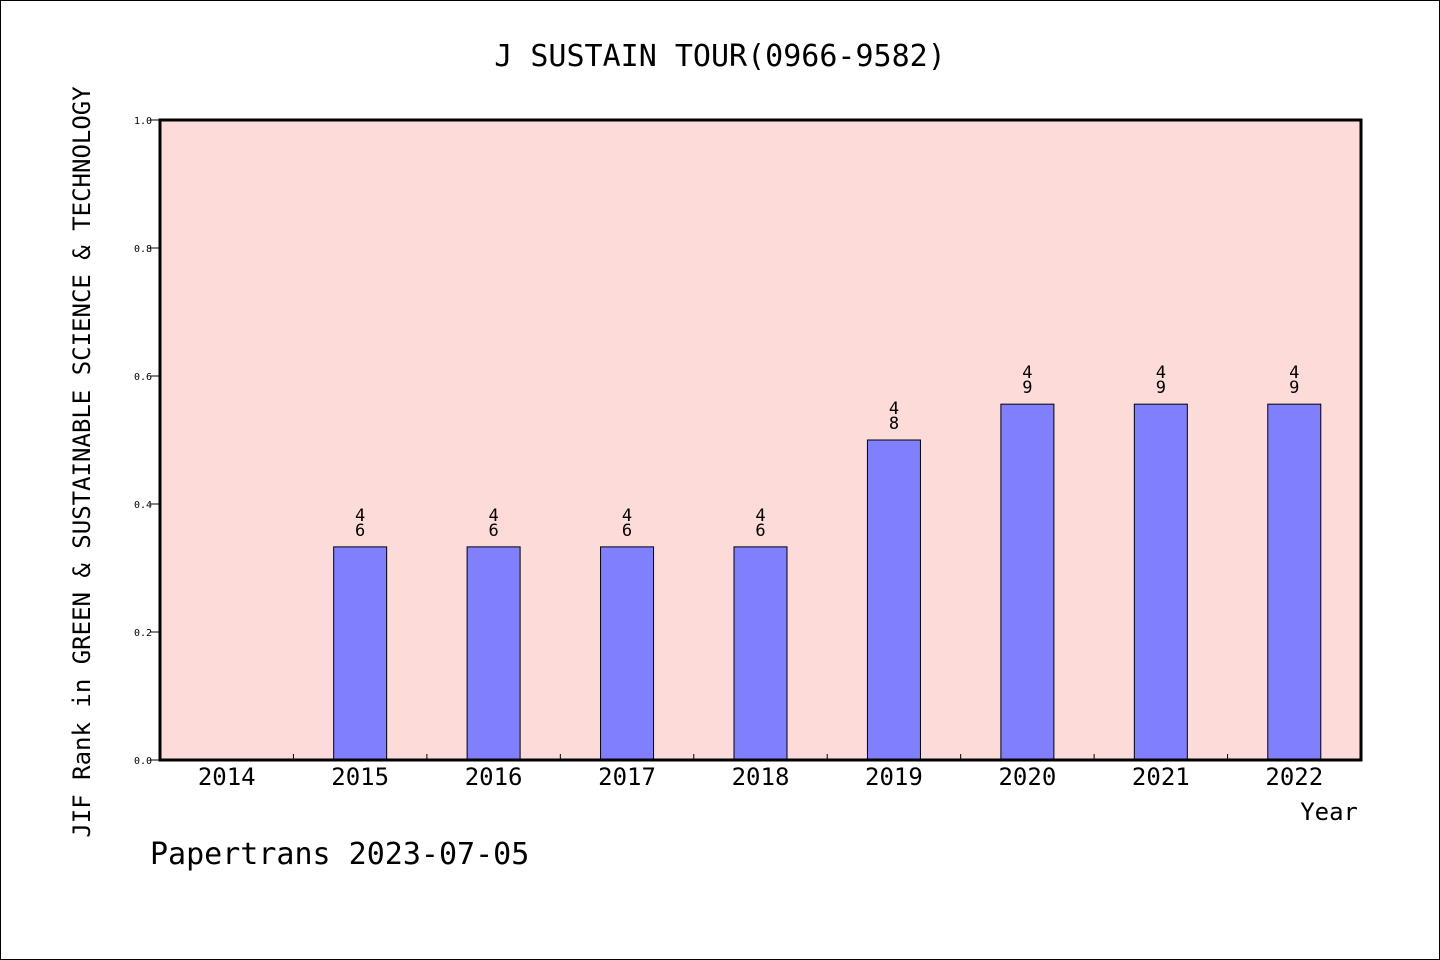  I want to click on bar-value-label: 8, so click(894, 424).